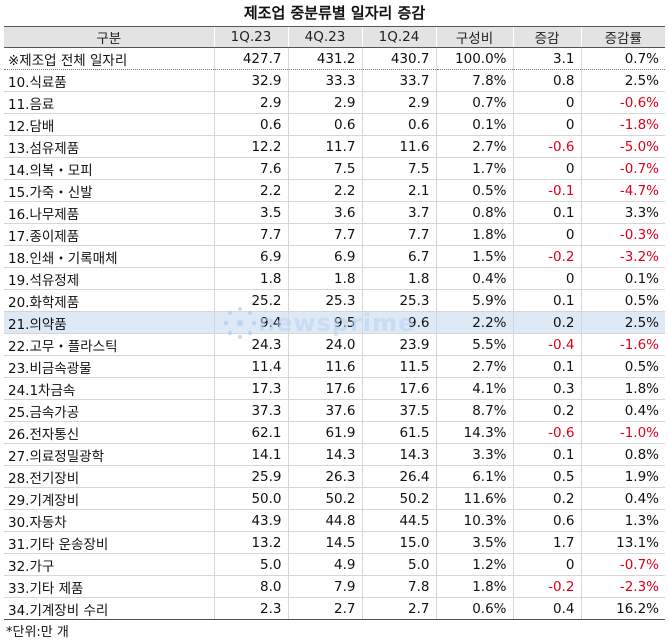 The image size is (669, 643). What do you see at coordinates (324, 300) in the screenshot?
I see `q4-23-cell: 25.3` at bounding box center [324, 300].